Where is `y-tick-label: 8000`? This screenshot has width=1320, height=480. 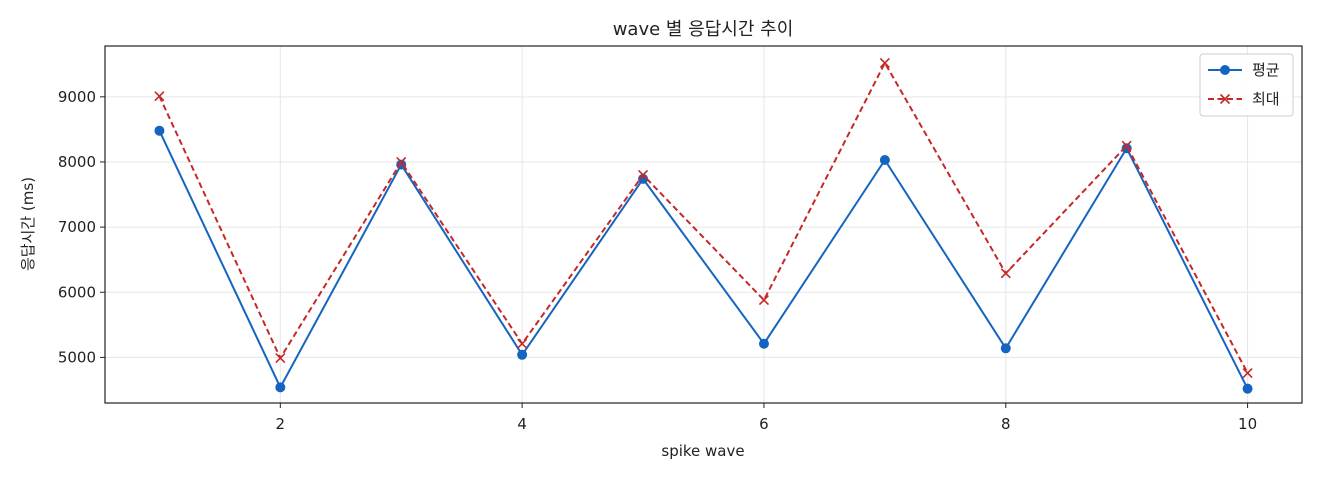
y-tick-label: 8000 is located at coordinates (77, 162).